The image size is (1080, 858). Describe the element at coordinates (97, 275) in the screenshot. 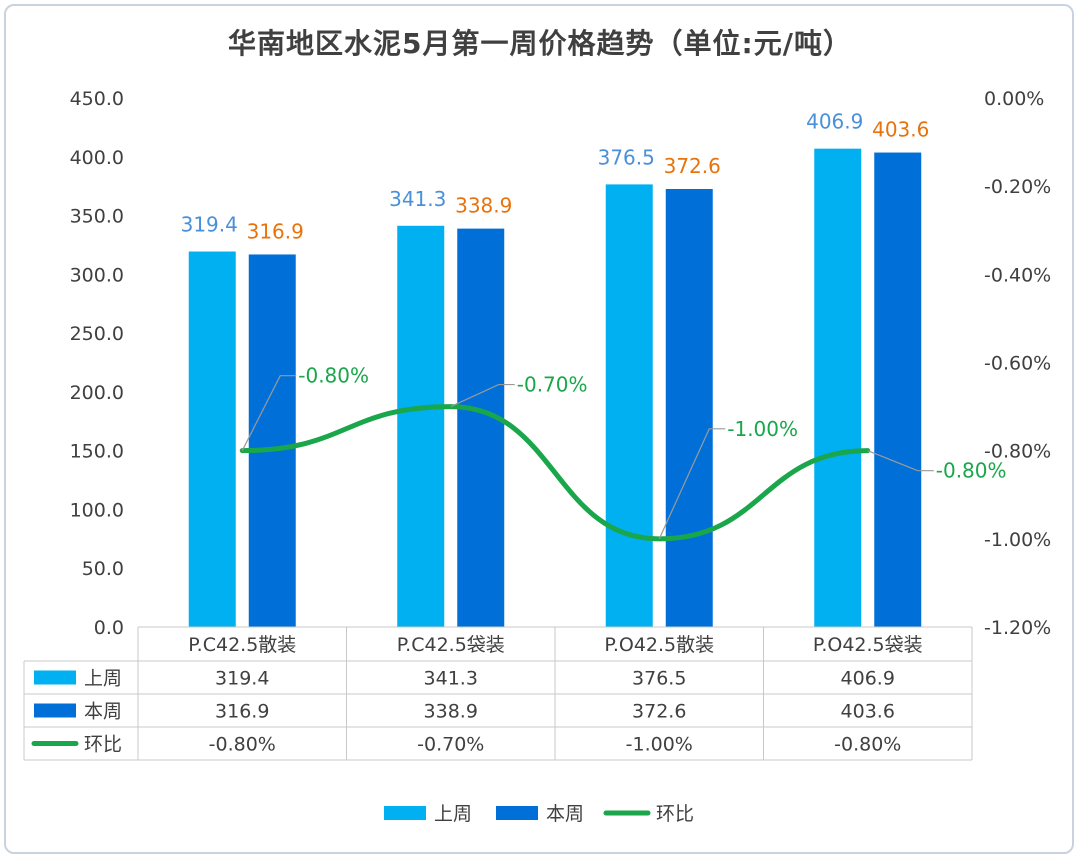

I see `y-left-tick-label: 300.0` at that location.